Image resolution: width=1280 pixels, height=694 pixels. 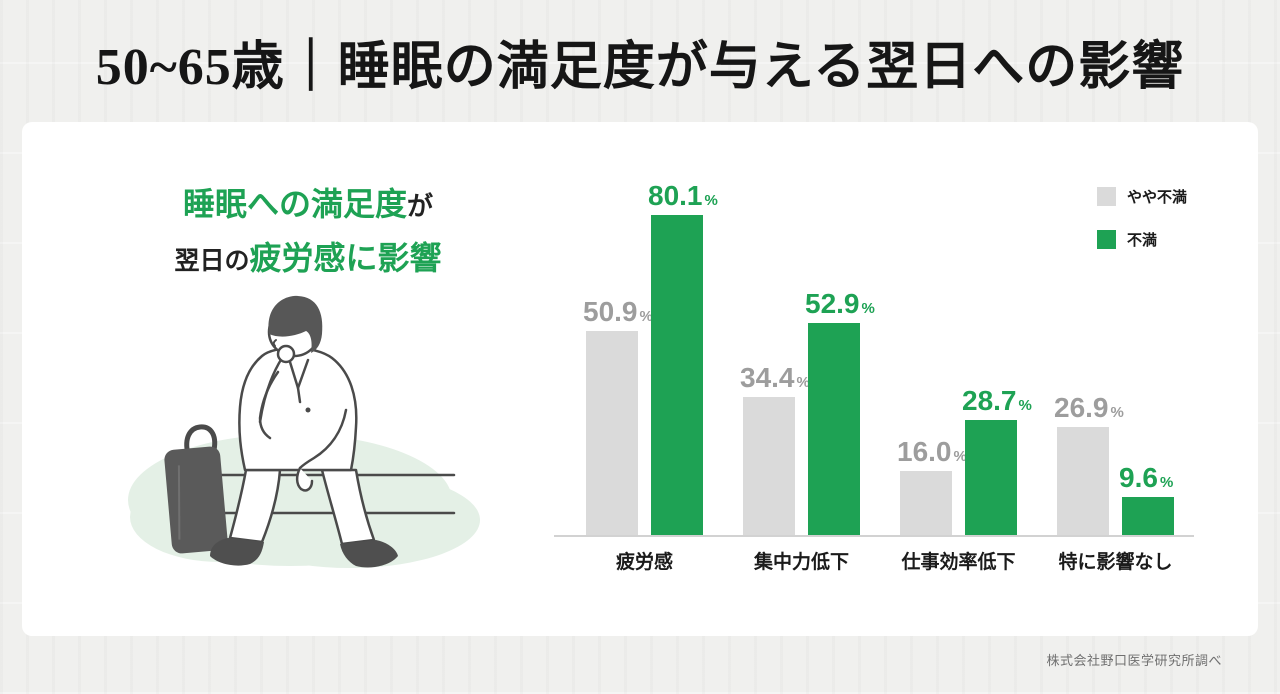 What do you see at coordinates (958, 562) in the screenshot?
I see `category-label: 仕事効率低下` at bounding box center [958, 562].